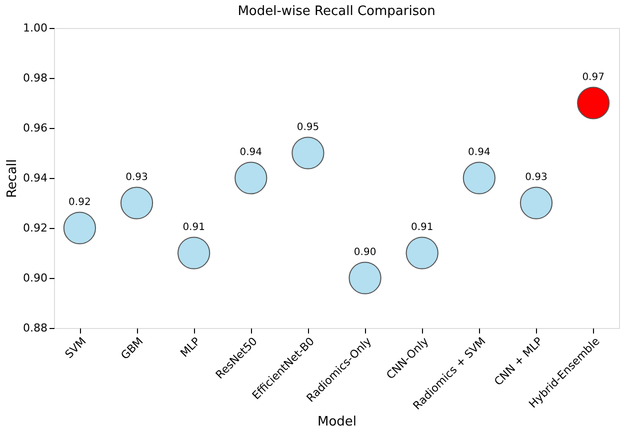  What do you see at coordinates (35, 78) in the screenshot?
I see `y-tick-label: 0.98` at bounding box center [35, 78].